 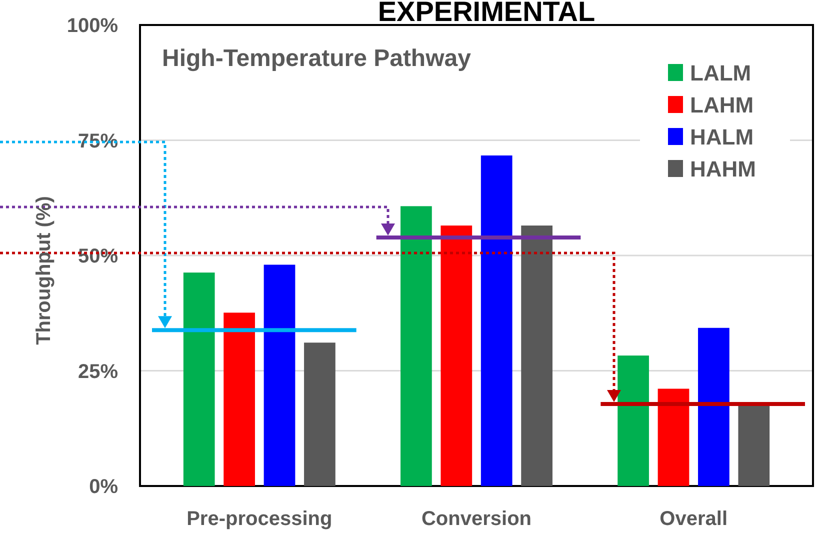 What do you see at coordinates (476, 519) in the screenshot?
I see `x-tick-label: Conversion` at bounding box center [476, 519].